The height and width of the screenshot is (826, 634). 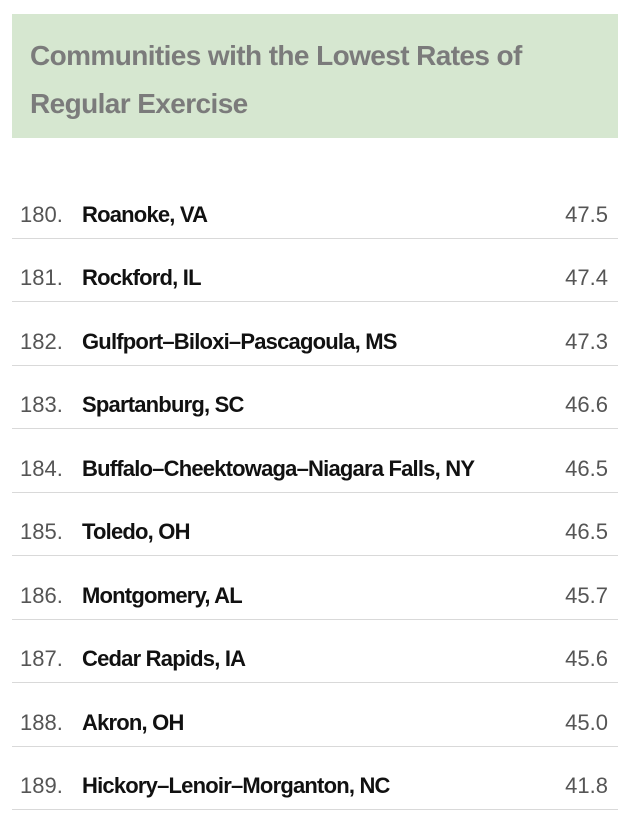 I want to click on name: Gulfport–Biloxi–Pascagoula, MS, so click(x=239, y=341).